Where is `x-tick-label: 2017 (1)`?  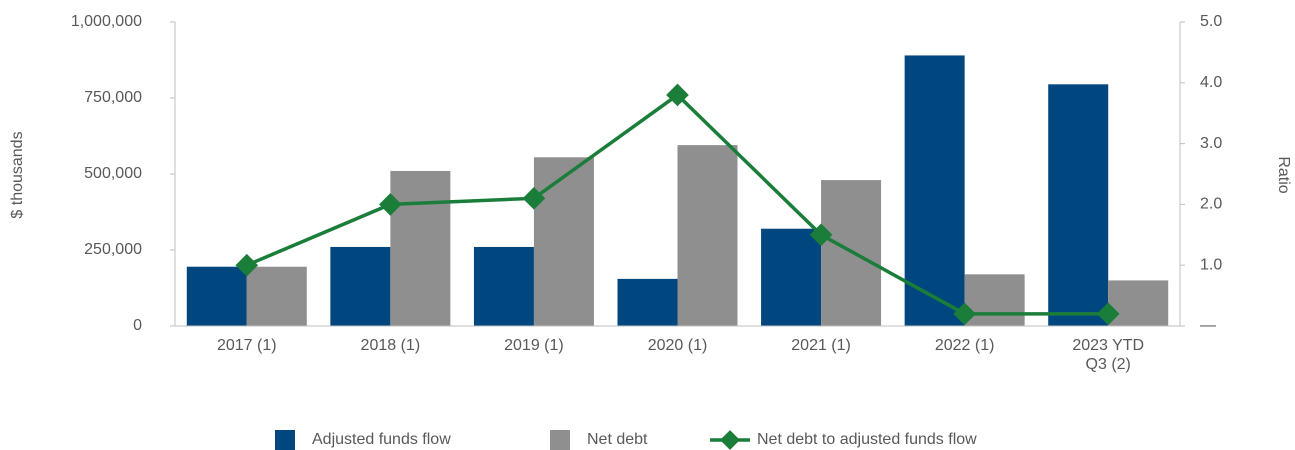 x-tick-label: 2017 (1) is located at coordinates (246, 345).